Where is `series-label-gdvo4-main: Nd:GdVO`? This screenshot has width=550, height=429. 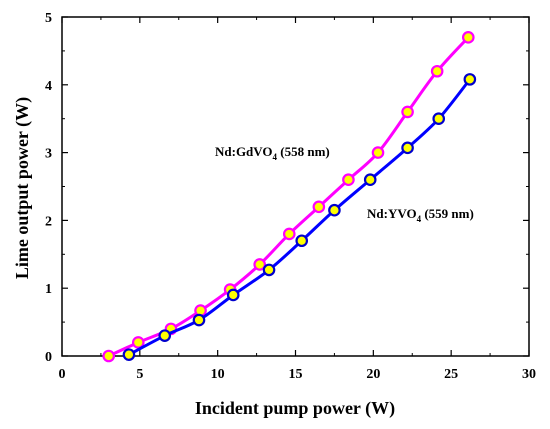 series-label-gdvo4-main: Nd:GdVO is located at coordinates (244, 151).